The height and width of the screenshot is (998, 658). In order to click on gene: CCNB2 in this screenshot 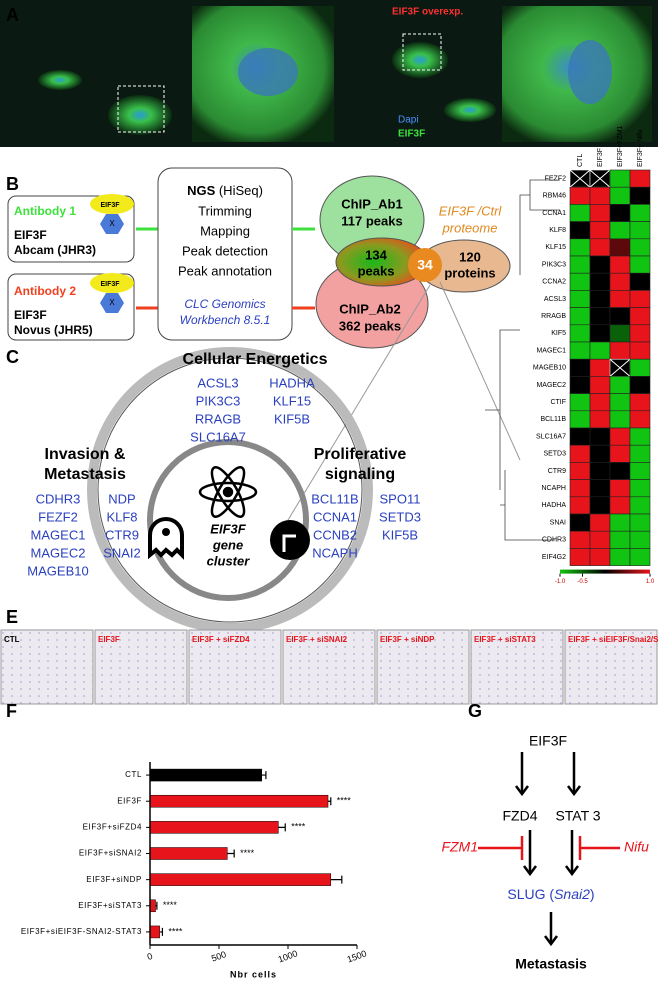, I will do `click(335, 534)`.